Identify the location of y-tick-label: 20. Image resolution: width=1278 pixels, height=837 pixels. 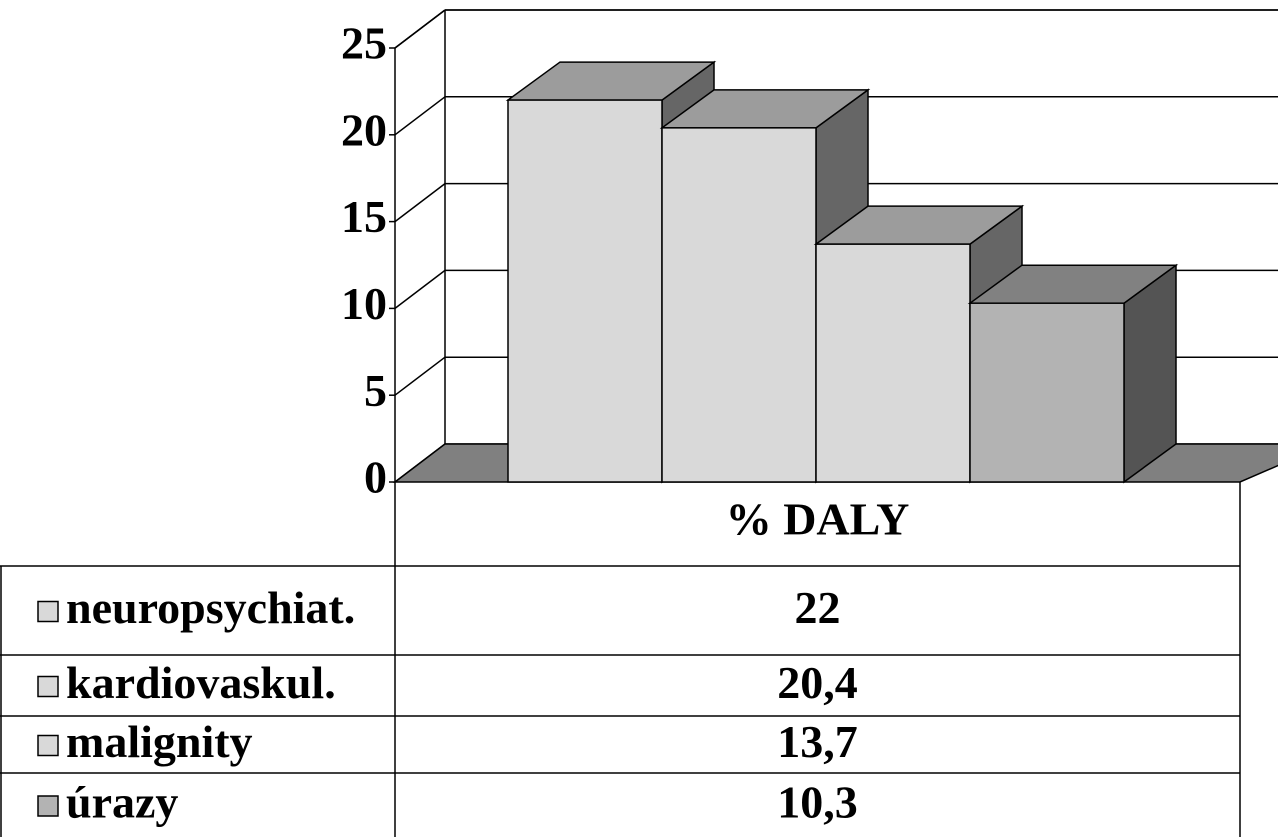
(364, 129).